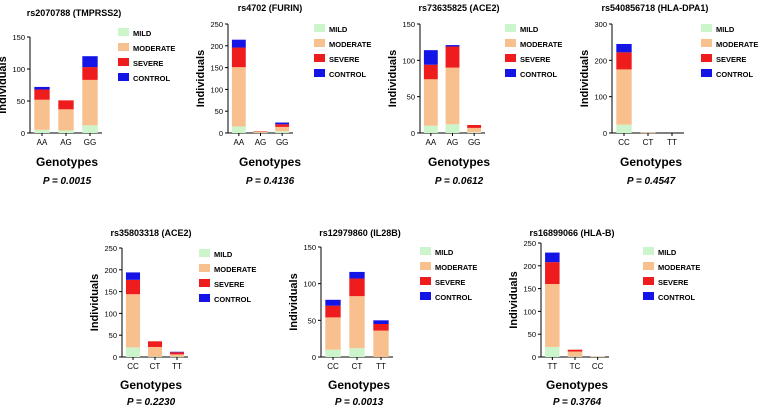 The image size is (763, 416). What do you see at coordinates (42, 131) in the screenshot?
I see `bar-segment-mild-aa` at bounding box center [42, 131].